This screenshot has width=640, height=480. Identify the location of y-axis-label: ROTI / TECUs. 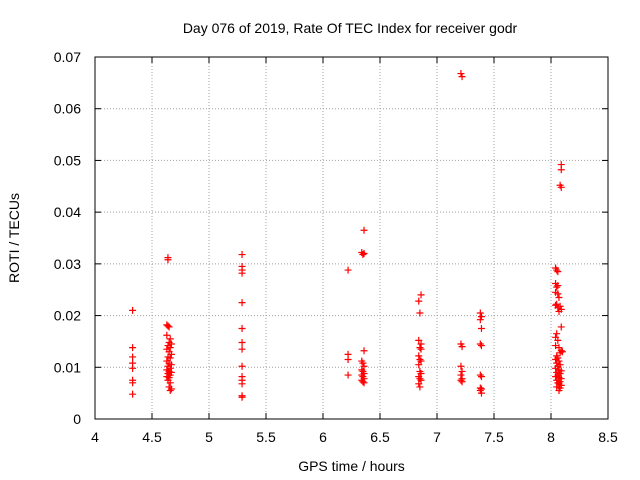
(14, 238).